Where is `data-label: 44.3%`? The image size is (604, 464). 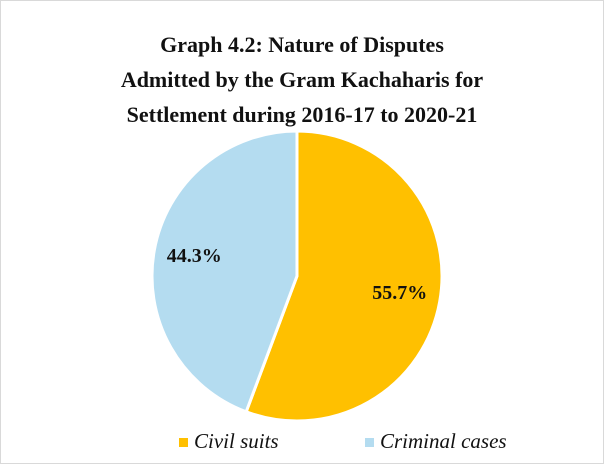
data-label: 44.3% is located at coordinates (194, 256).